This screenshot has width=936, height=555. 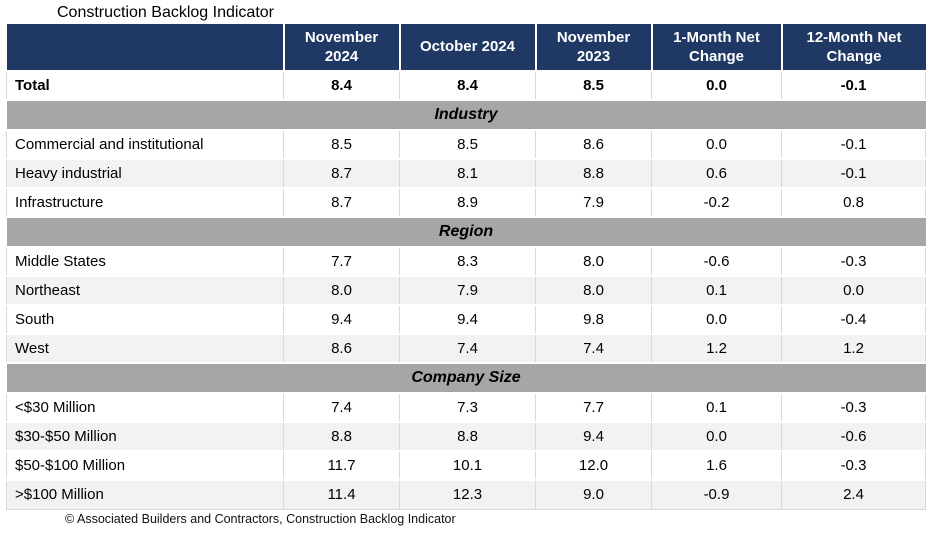 I want to click on data-row: Heavy industrial 8.7 8.1 8.8 0.6 -0.1, so click(x=466, y=174).